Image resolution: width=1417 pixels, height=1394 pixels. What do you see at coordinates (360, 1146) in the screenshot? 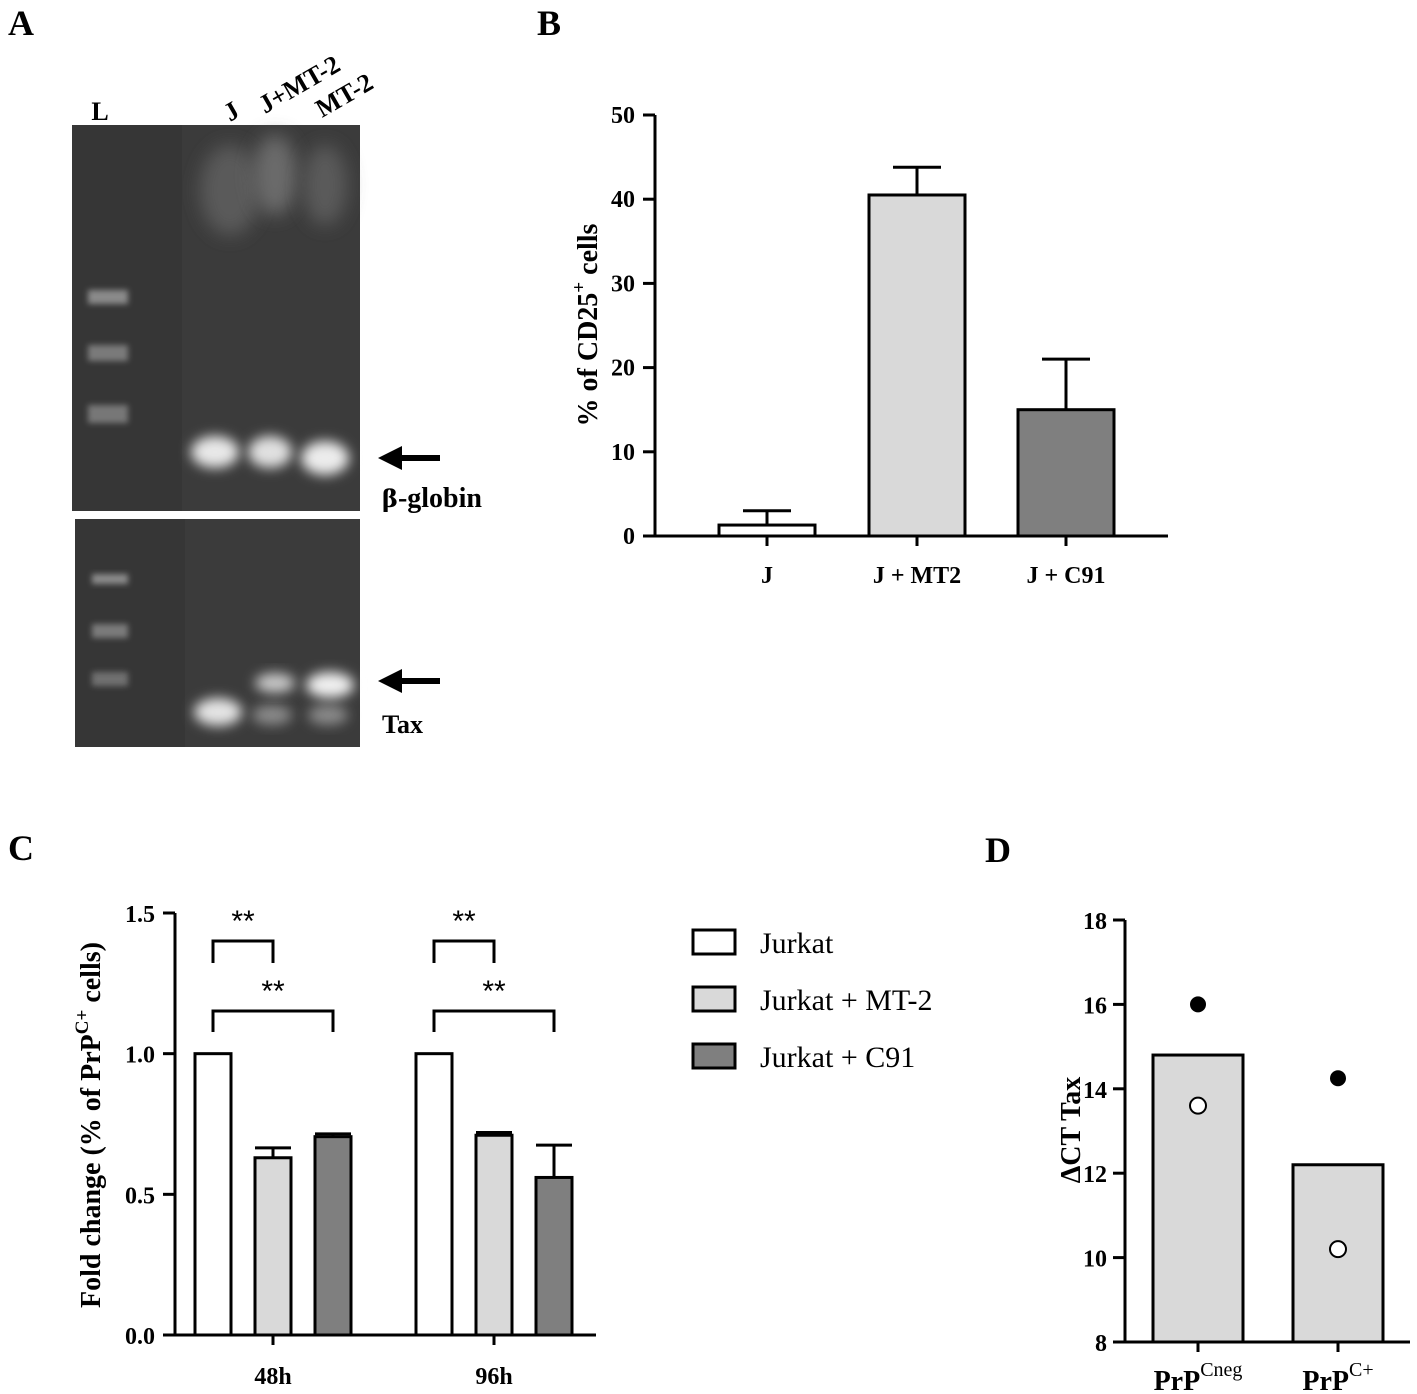
I see `chart-c: 0.0 0.5 1.0 1.5 48h 96h ** ** ** **` at bounding box center [360, 1146].